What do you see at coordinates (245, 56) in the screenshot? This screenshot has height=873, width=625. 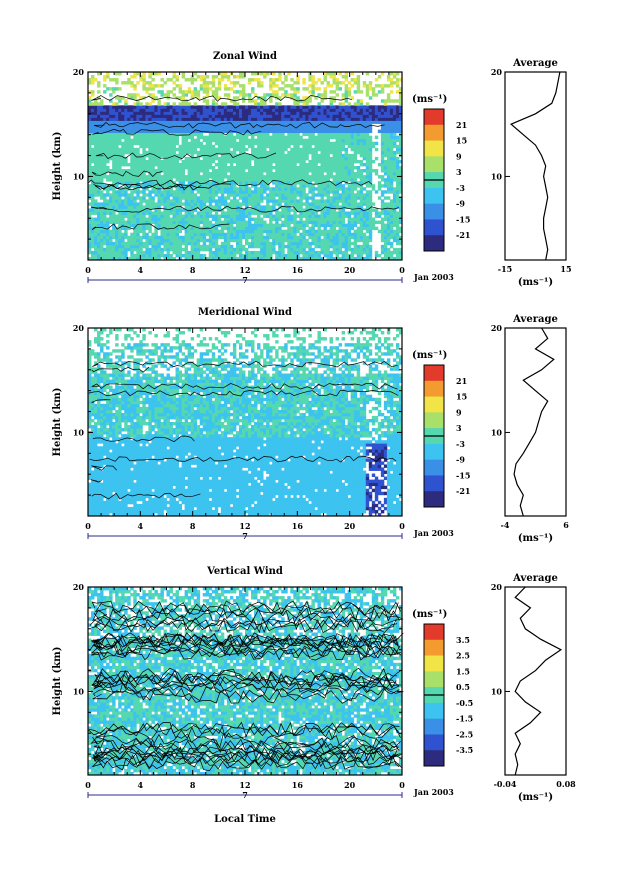 I see `panel-title: Zonal Wind` at bounding box center [245, 56].